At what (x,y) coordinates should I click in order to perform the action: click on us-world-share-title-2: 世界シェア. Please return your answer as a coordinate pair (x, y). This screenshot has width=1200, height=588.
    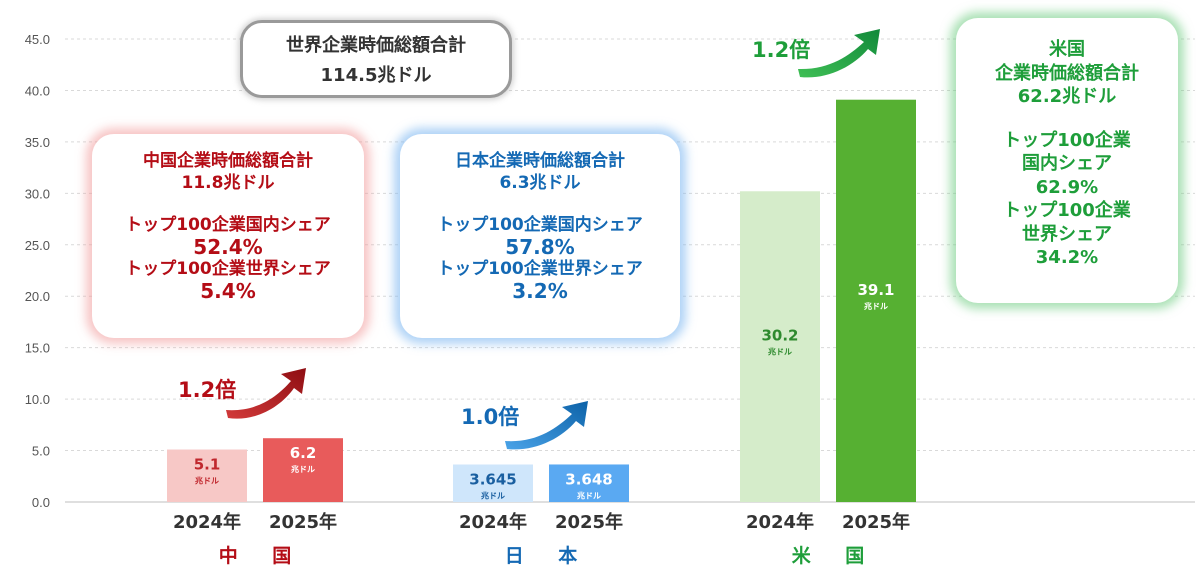
    Looking at the image, I should click on (1067, 234).